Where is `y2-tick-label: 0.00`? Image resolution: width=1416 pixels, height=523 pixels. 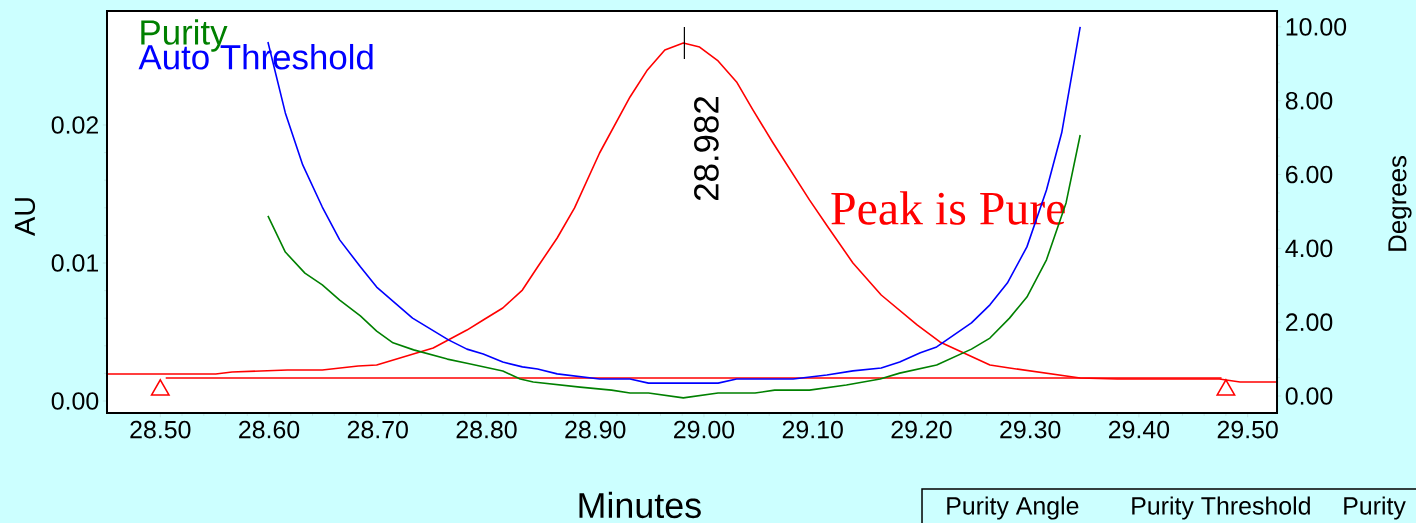
y2-tick-label: 0.00 is located at coordinates (1309, 396).